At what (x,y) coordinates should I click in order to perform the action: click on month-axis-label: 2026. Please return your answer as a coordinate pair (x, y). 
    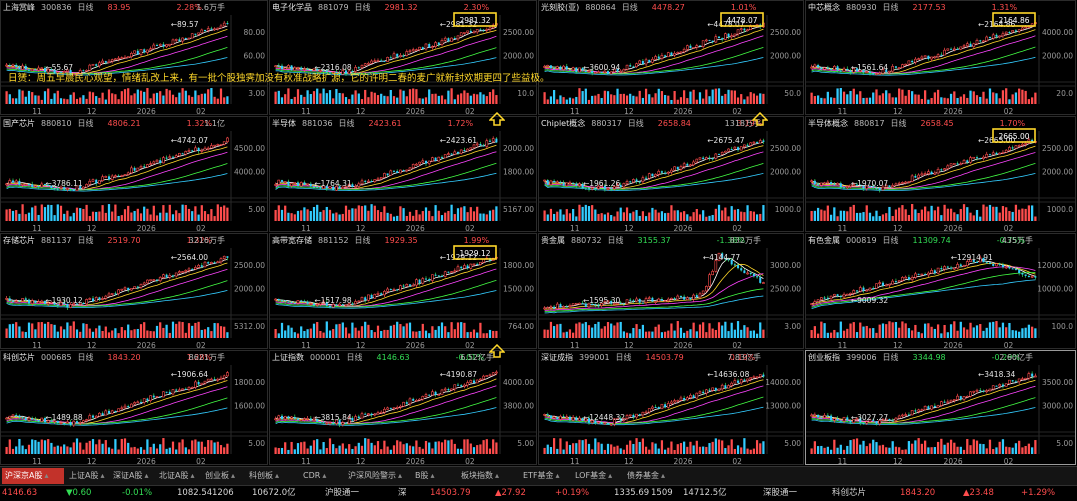
    Looking at the image, I should click on (953, 461).